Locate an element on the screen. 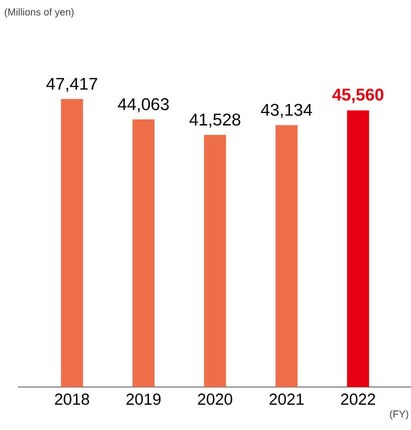 The image size is (411, 430). text: (Millions of yen) is located at coordinates (39, 13).